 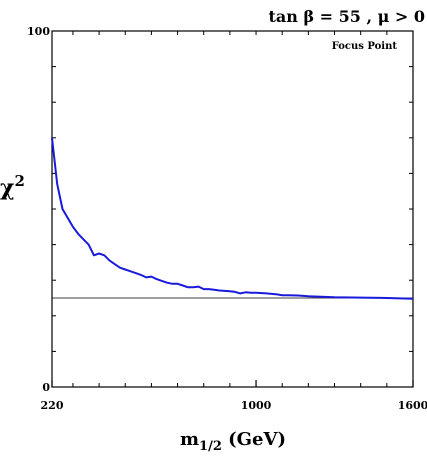 I want to click on x-axis-label-main: m, so click(x=189, y=439).